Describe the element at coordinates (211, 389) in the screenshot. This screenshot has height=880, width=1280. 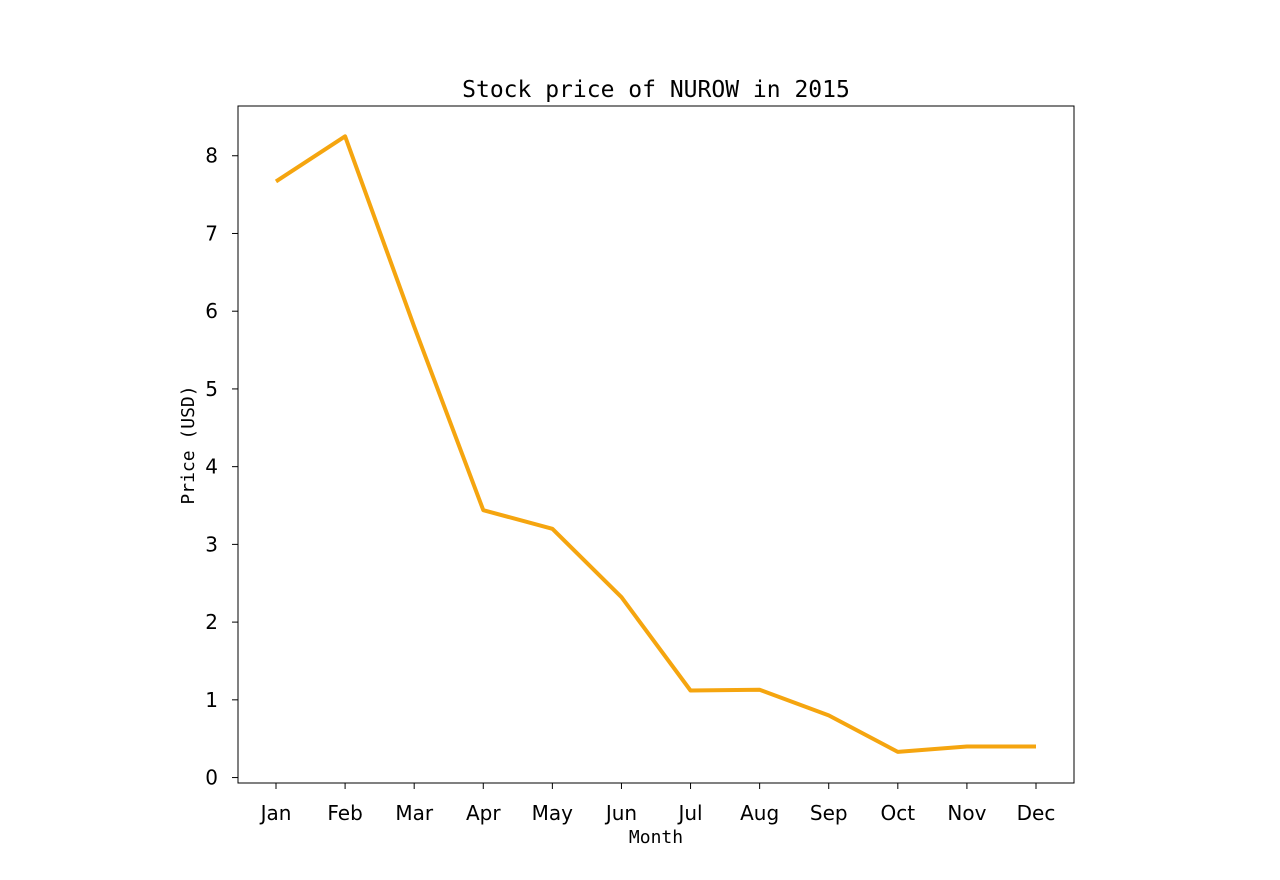
I see `y-tick-label: 5` at that location.